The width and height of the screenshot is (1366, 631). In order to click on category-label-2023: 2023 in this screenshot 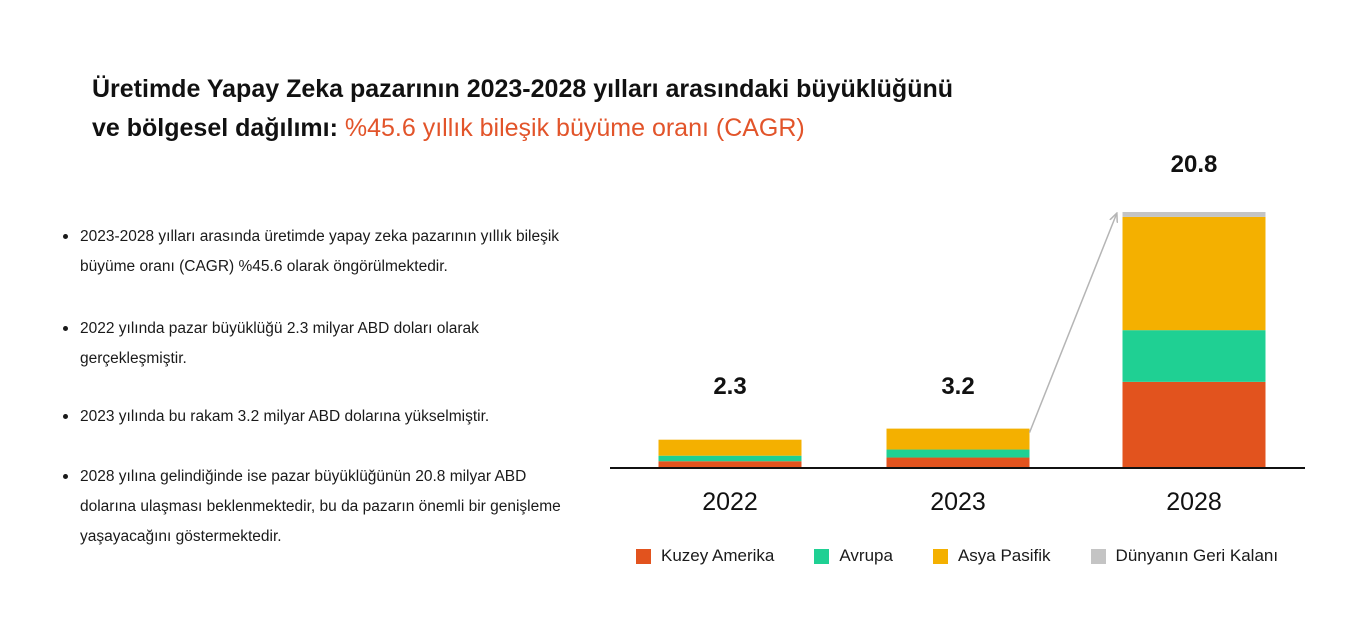, I will do `click(958, 502)`.